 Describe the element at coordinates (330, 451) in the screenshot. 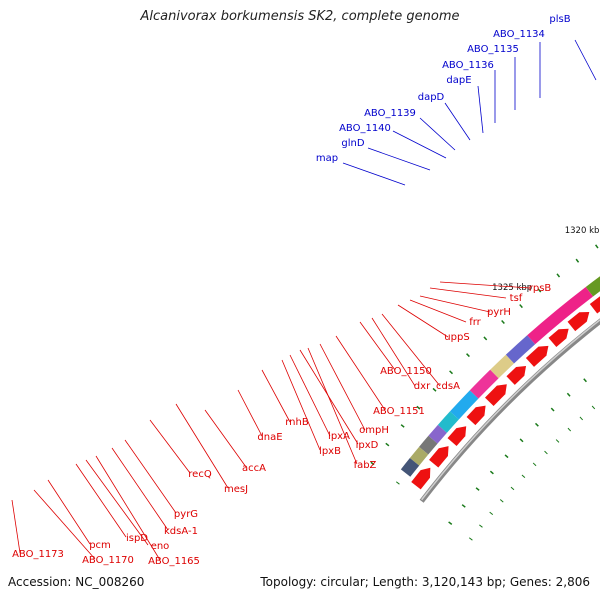

I see `gene-label: lpxB` at that location.